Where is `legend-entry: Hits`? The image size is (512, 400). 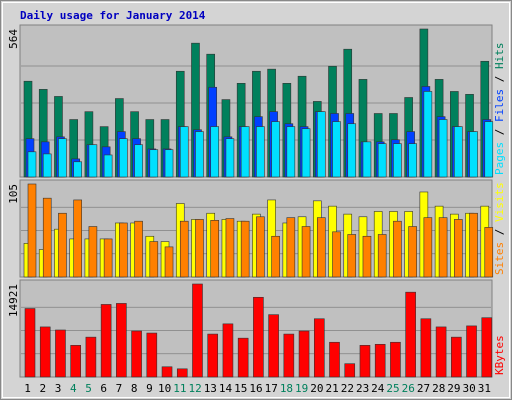 legend-entry: Hits is located at coordinates (499, 56).